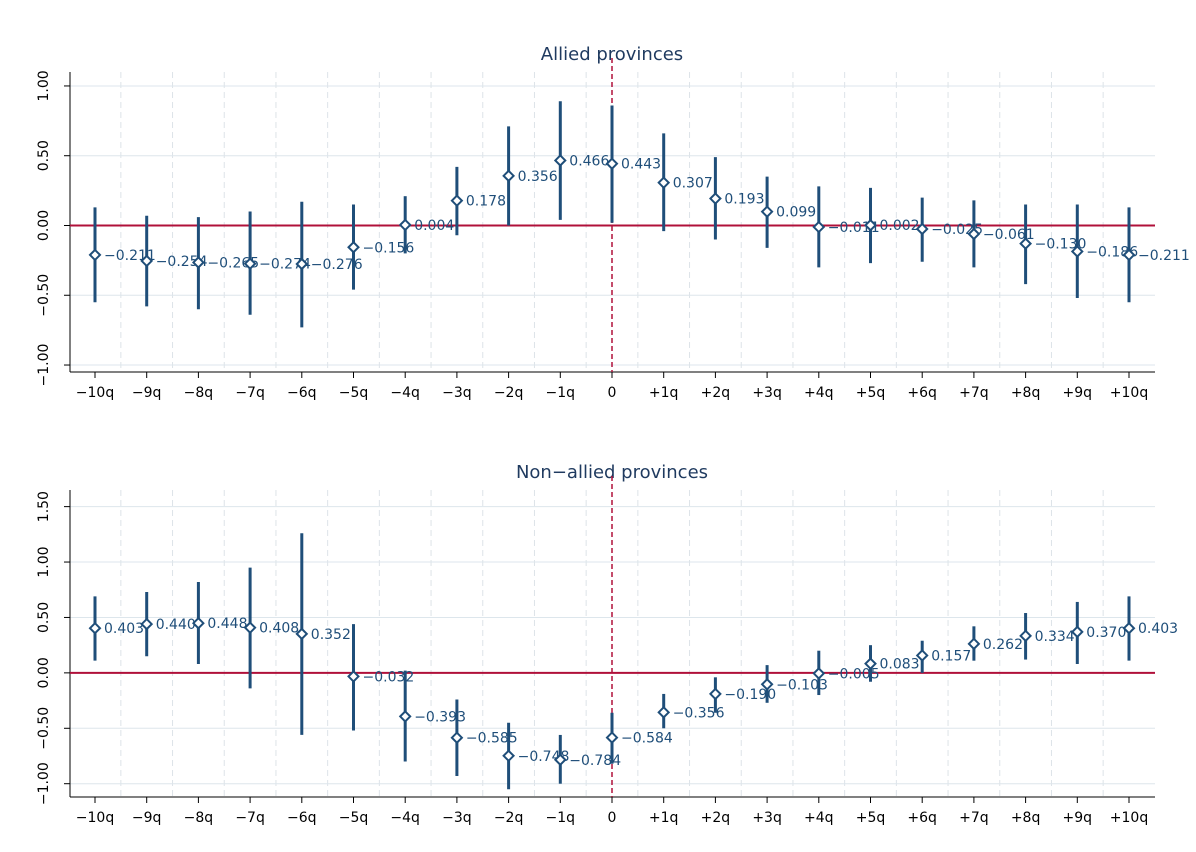  Describe the element at coordinates (699, 713) in the screenshot. I see `data-label: −0.356` at that location.